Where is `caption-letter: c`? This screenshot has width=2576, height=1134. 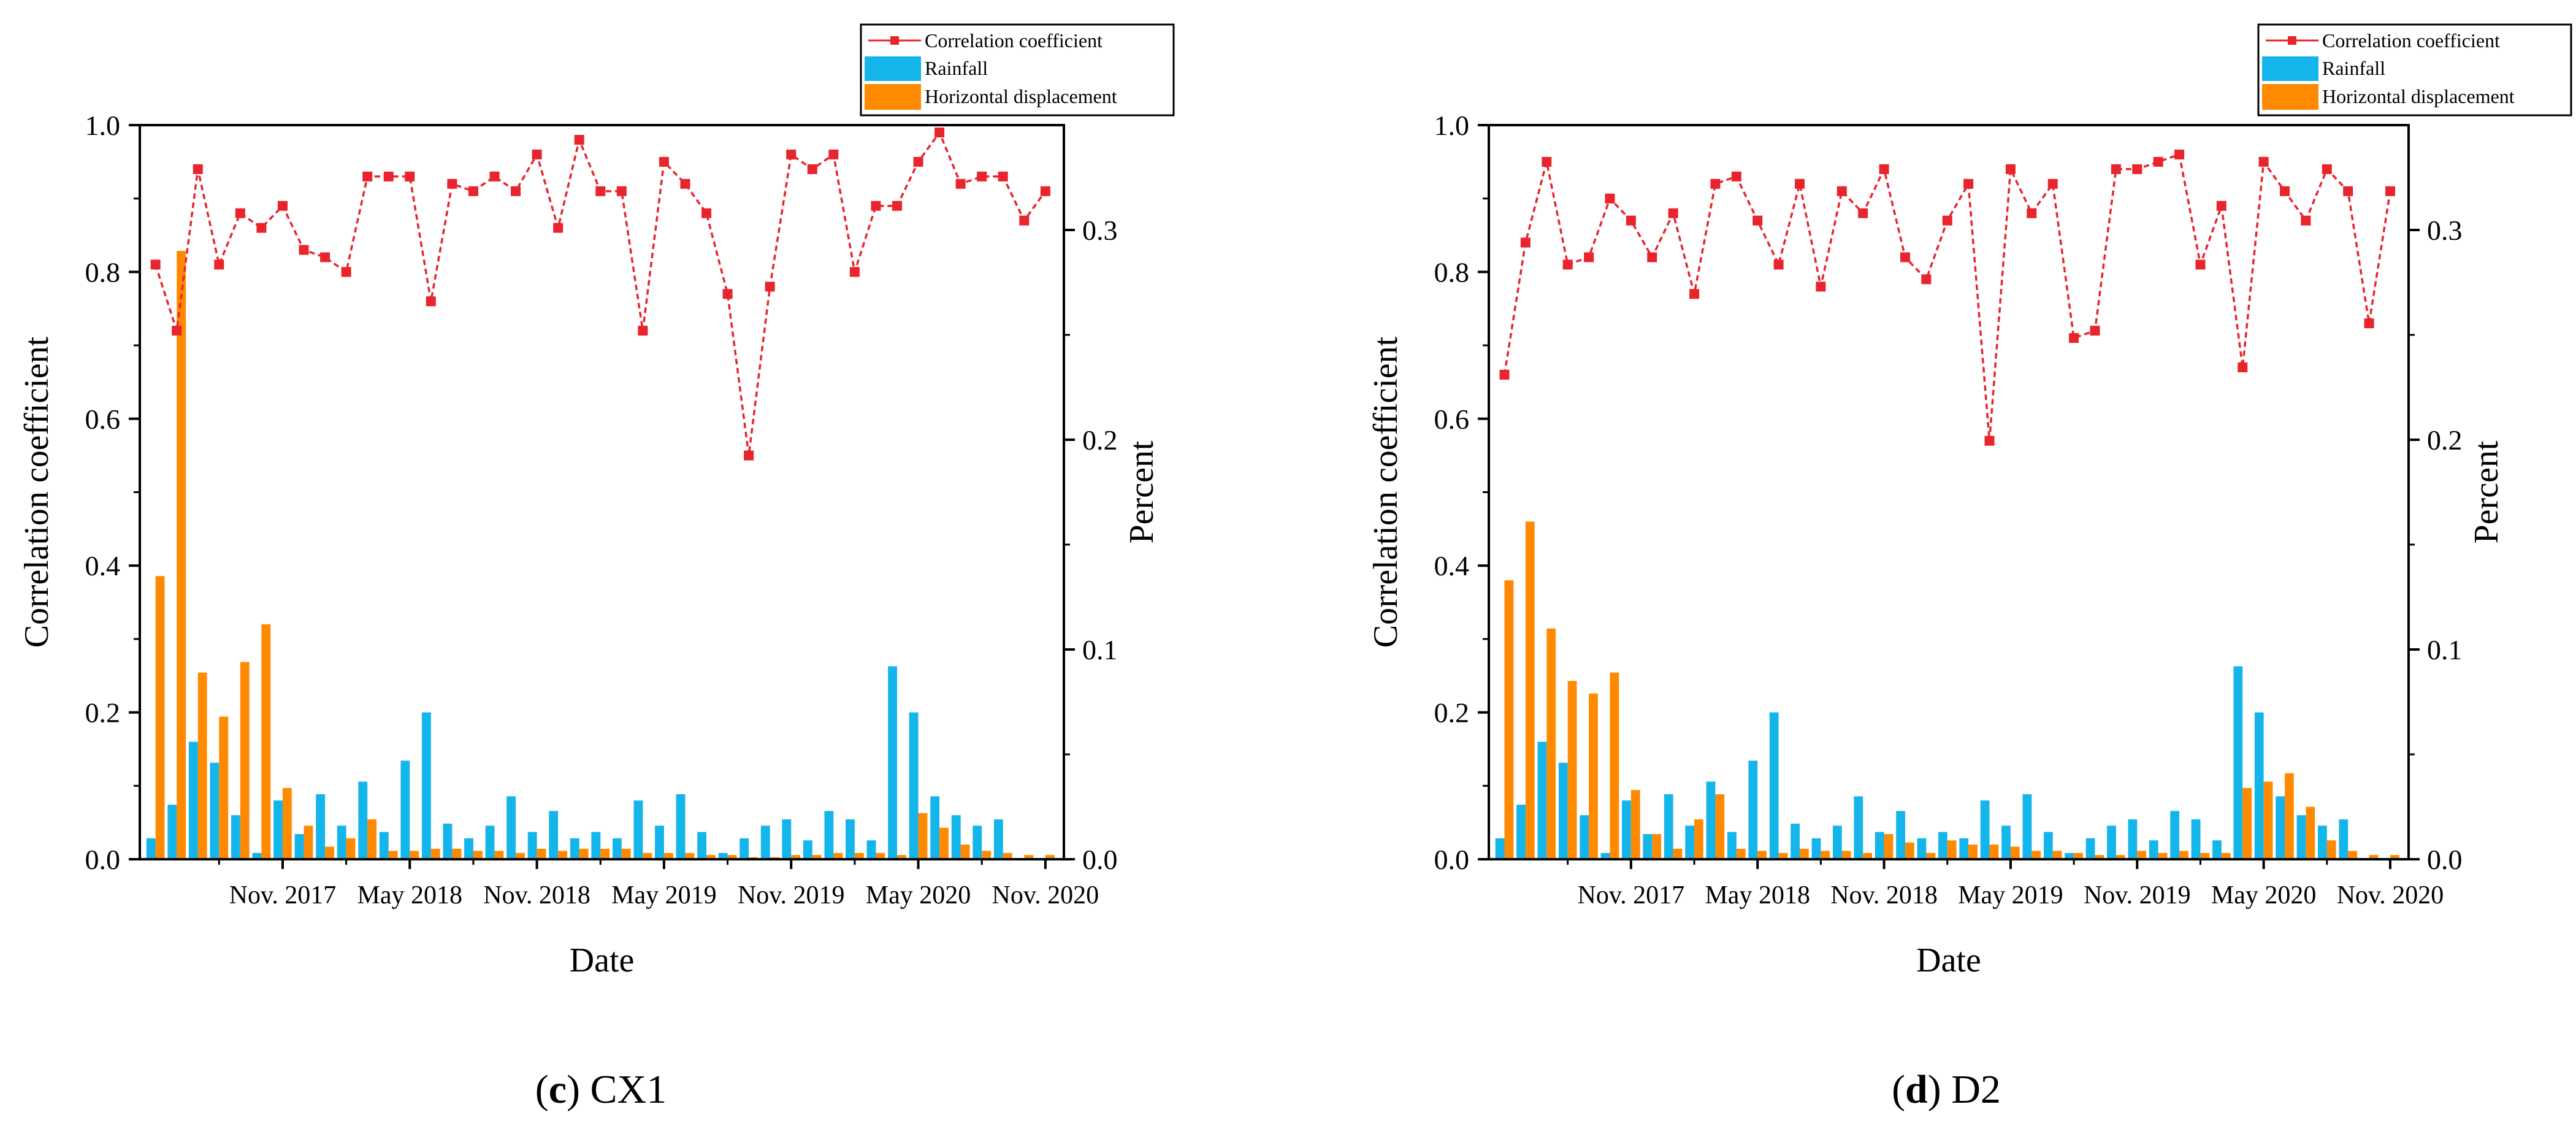 caption-letter: c is located at coordinates (558, 1089).